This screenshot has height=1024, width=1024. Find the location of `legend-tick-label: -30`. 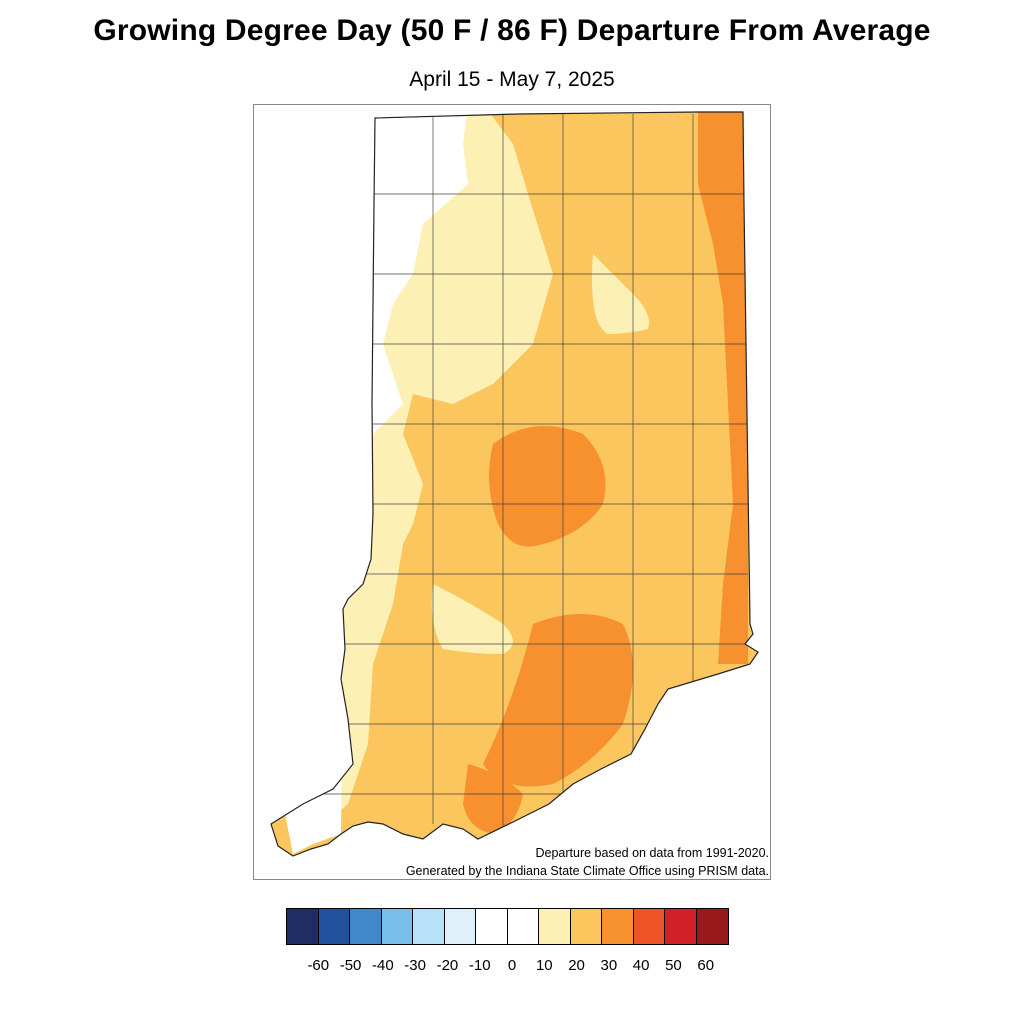

legend-tick-label: -30 is located at coordinates (415, 965).